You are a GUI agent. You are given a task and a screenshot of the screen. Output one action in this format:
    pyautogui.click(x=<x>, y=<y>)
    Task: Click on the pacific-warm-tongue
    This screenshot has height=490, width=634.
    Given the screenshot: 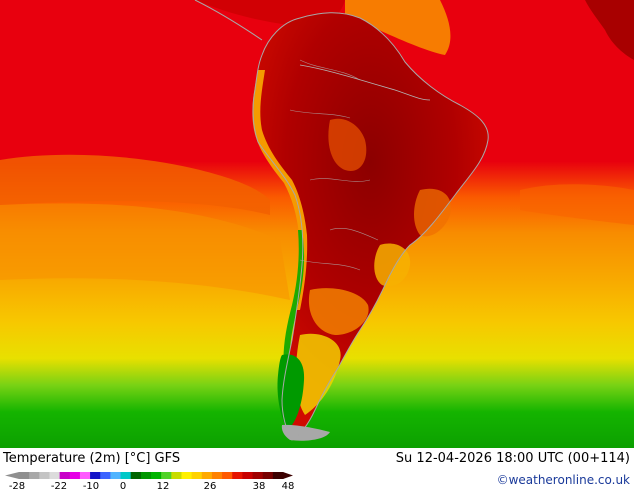 What is the action you would take?
    pyautogui.click(x=135, y=184)
    